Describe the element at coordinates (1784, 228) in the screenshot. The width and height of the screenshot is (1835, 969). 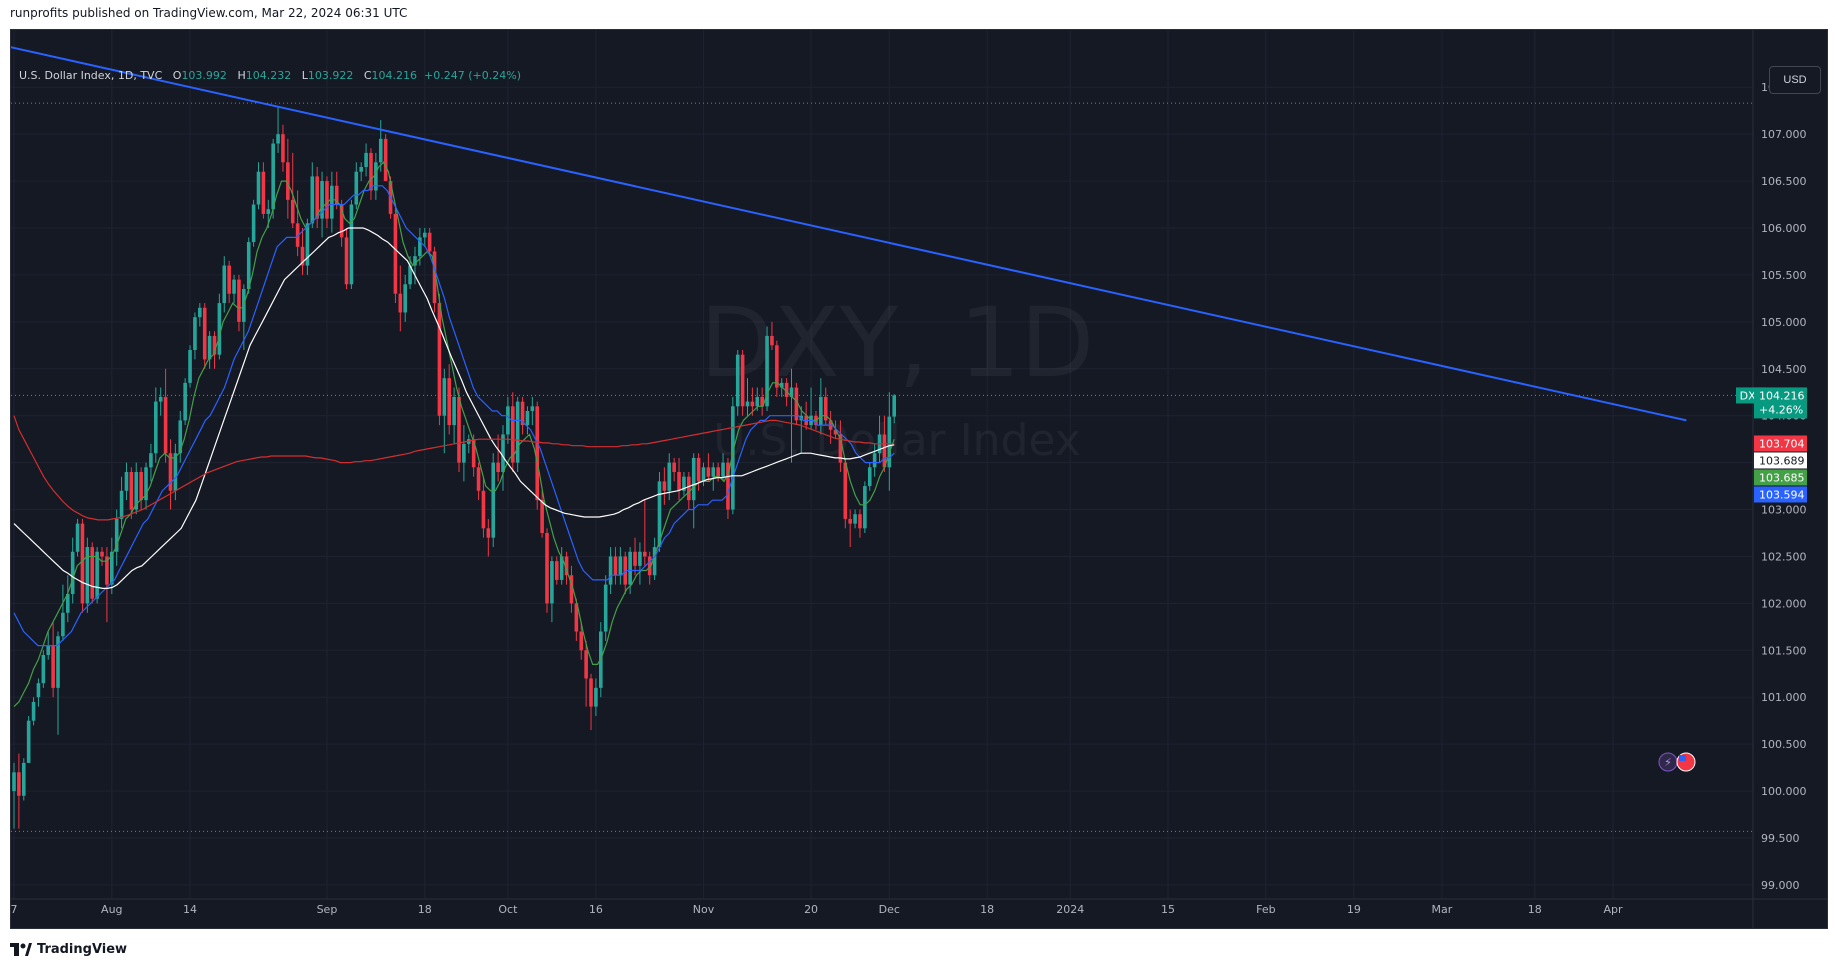
I see `y-tick-label: 106.000` at that location.